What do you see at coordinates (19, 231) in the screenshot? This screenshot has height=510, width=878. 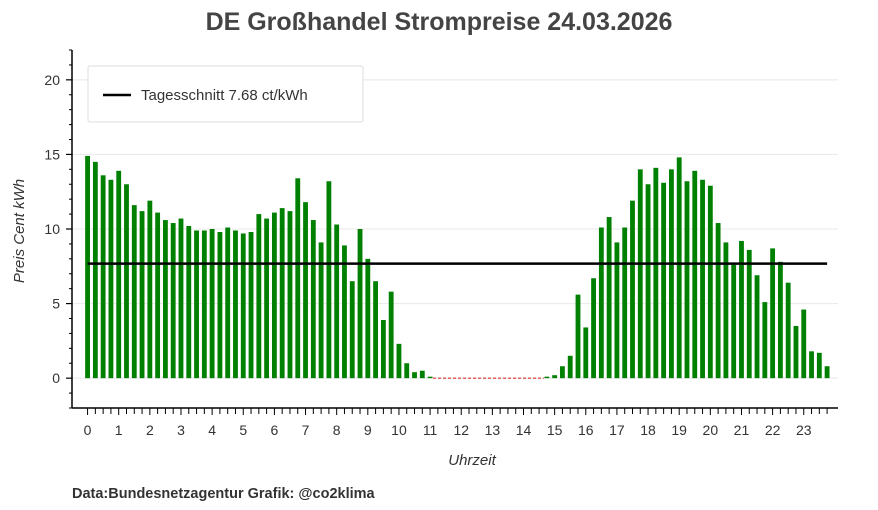 I see `y-axis-label: Preis Cent kWh` at bounding box center [19, 231].